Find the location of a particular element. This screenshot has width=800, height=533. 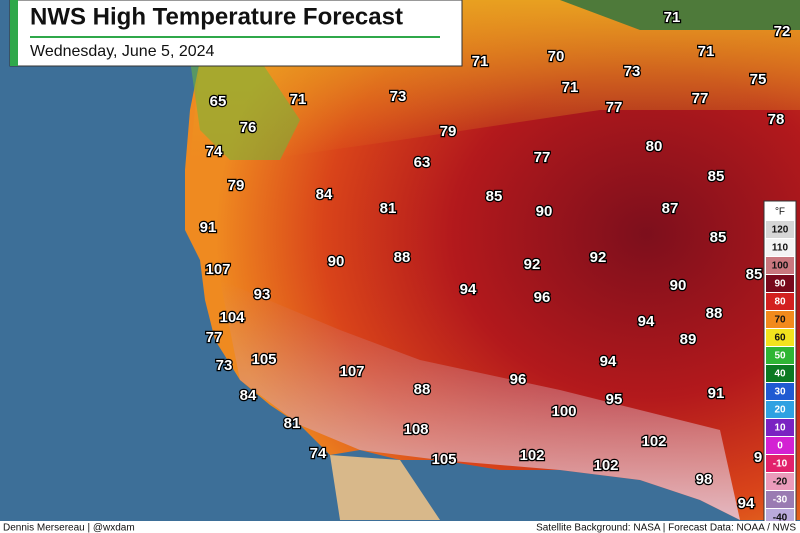

temperature-label: 98 is located at coordinates (704, 479).